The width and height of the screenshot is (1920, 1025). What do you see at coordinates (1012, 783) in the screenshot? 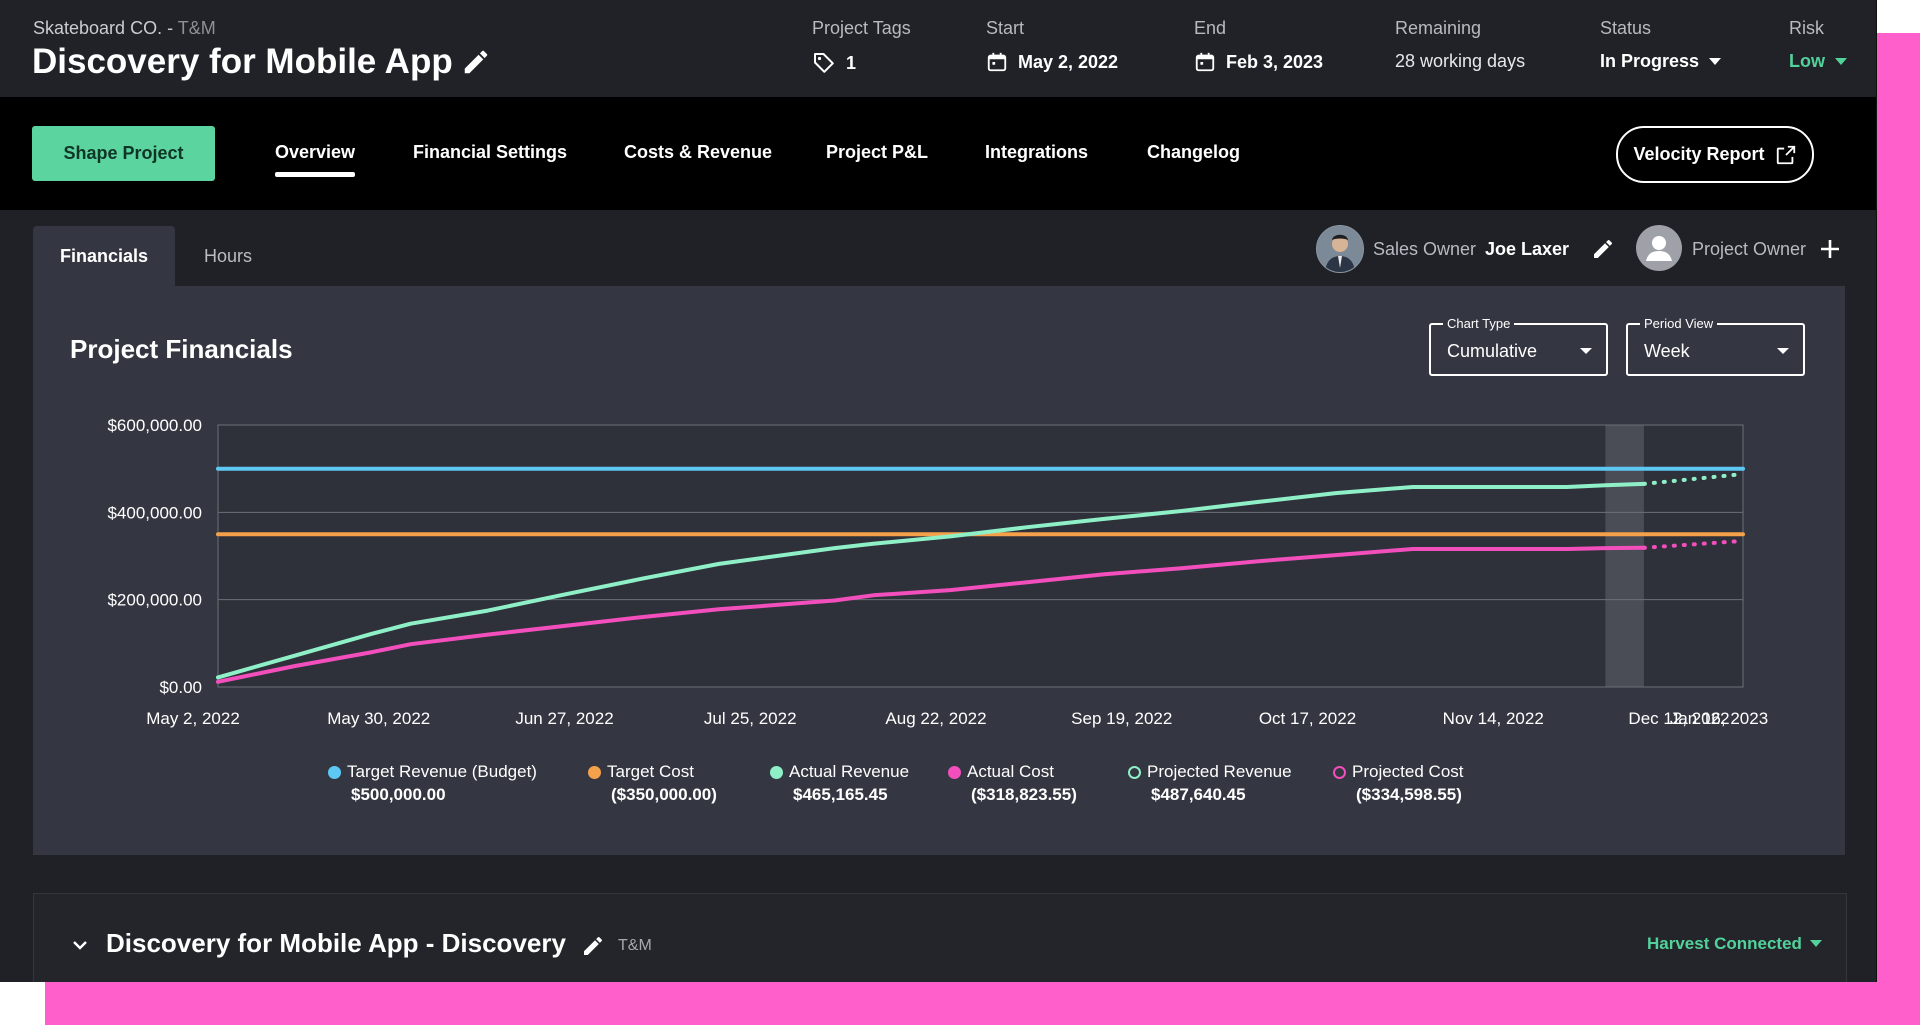
I see `legend-item: Actual Cost ($318,823.55)` at bounding box center [1012, 783].